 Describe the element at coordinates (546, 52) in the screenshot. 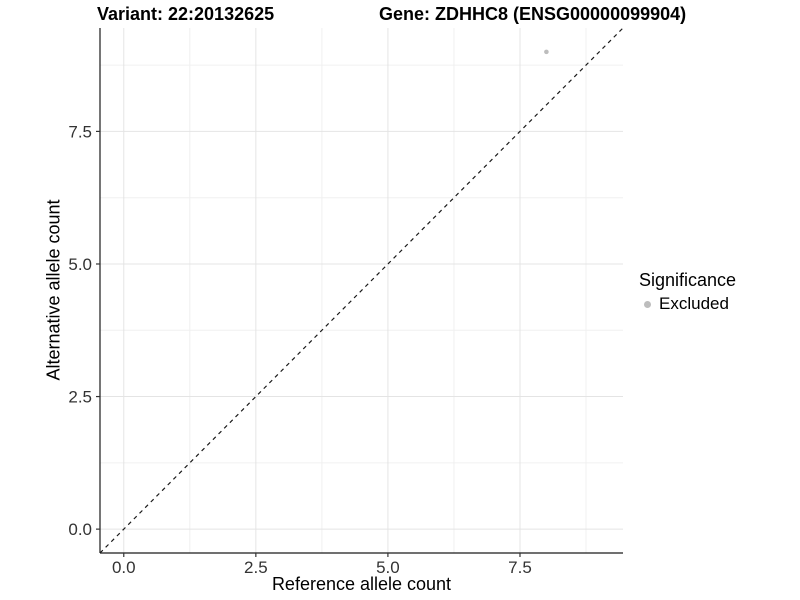

I see `data-point` at that location.